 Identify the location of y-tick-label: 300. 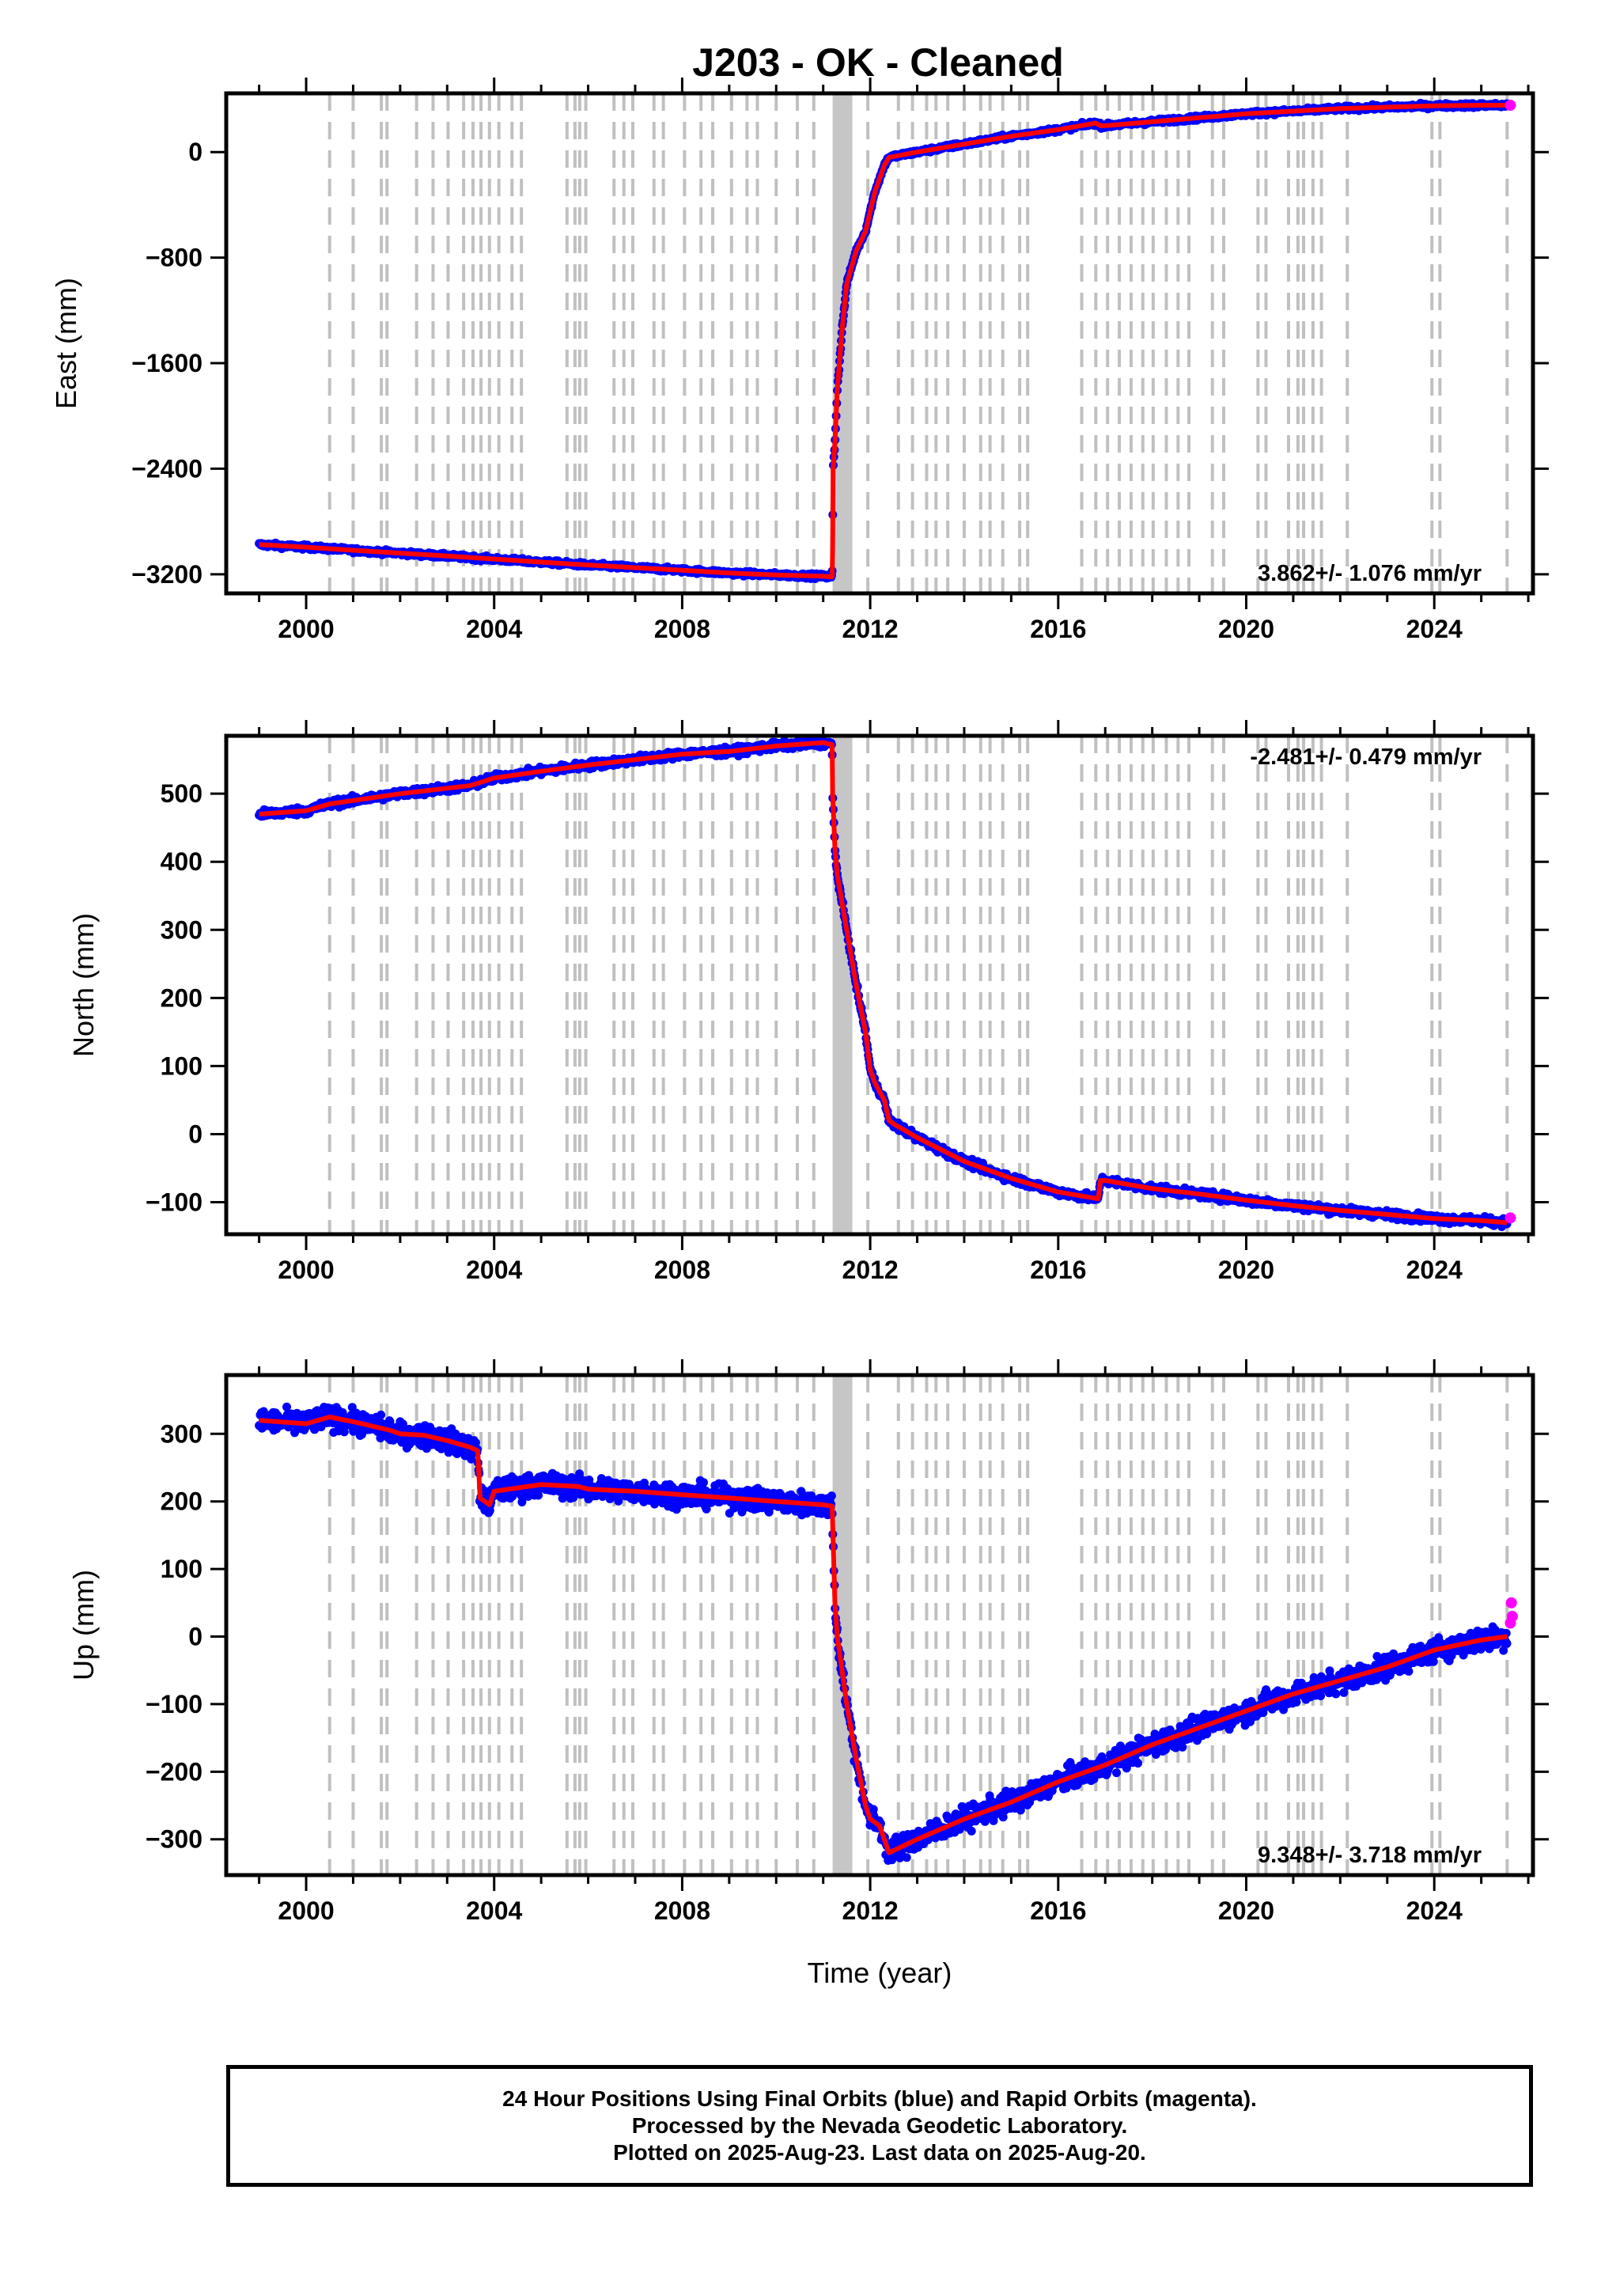
(182, 930).